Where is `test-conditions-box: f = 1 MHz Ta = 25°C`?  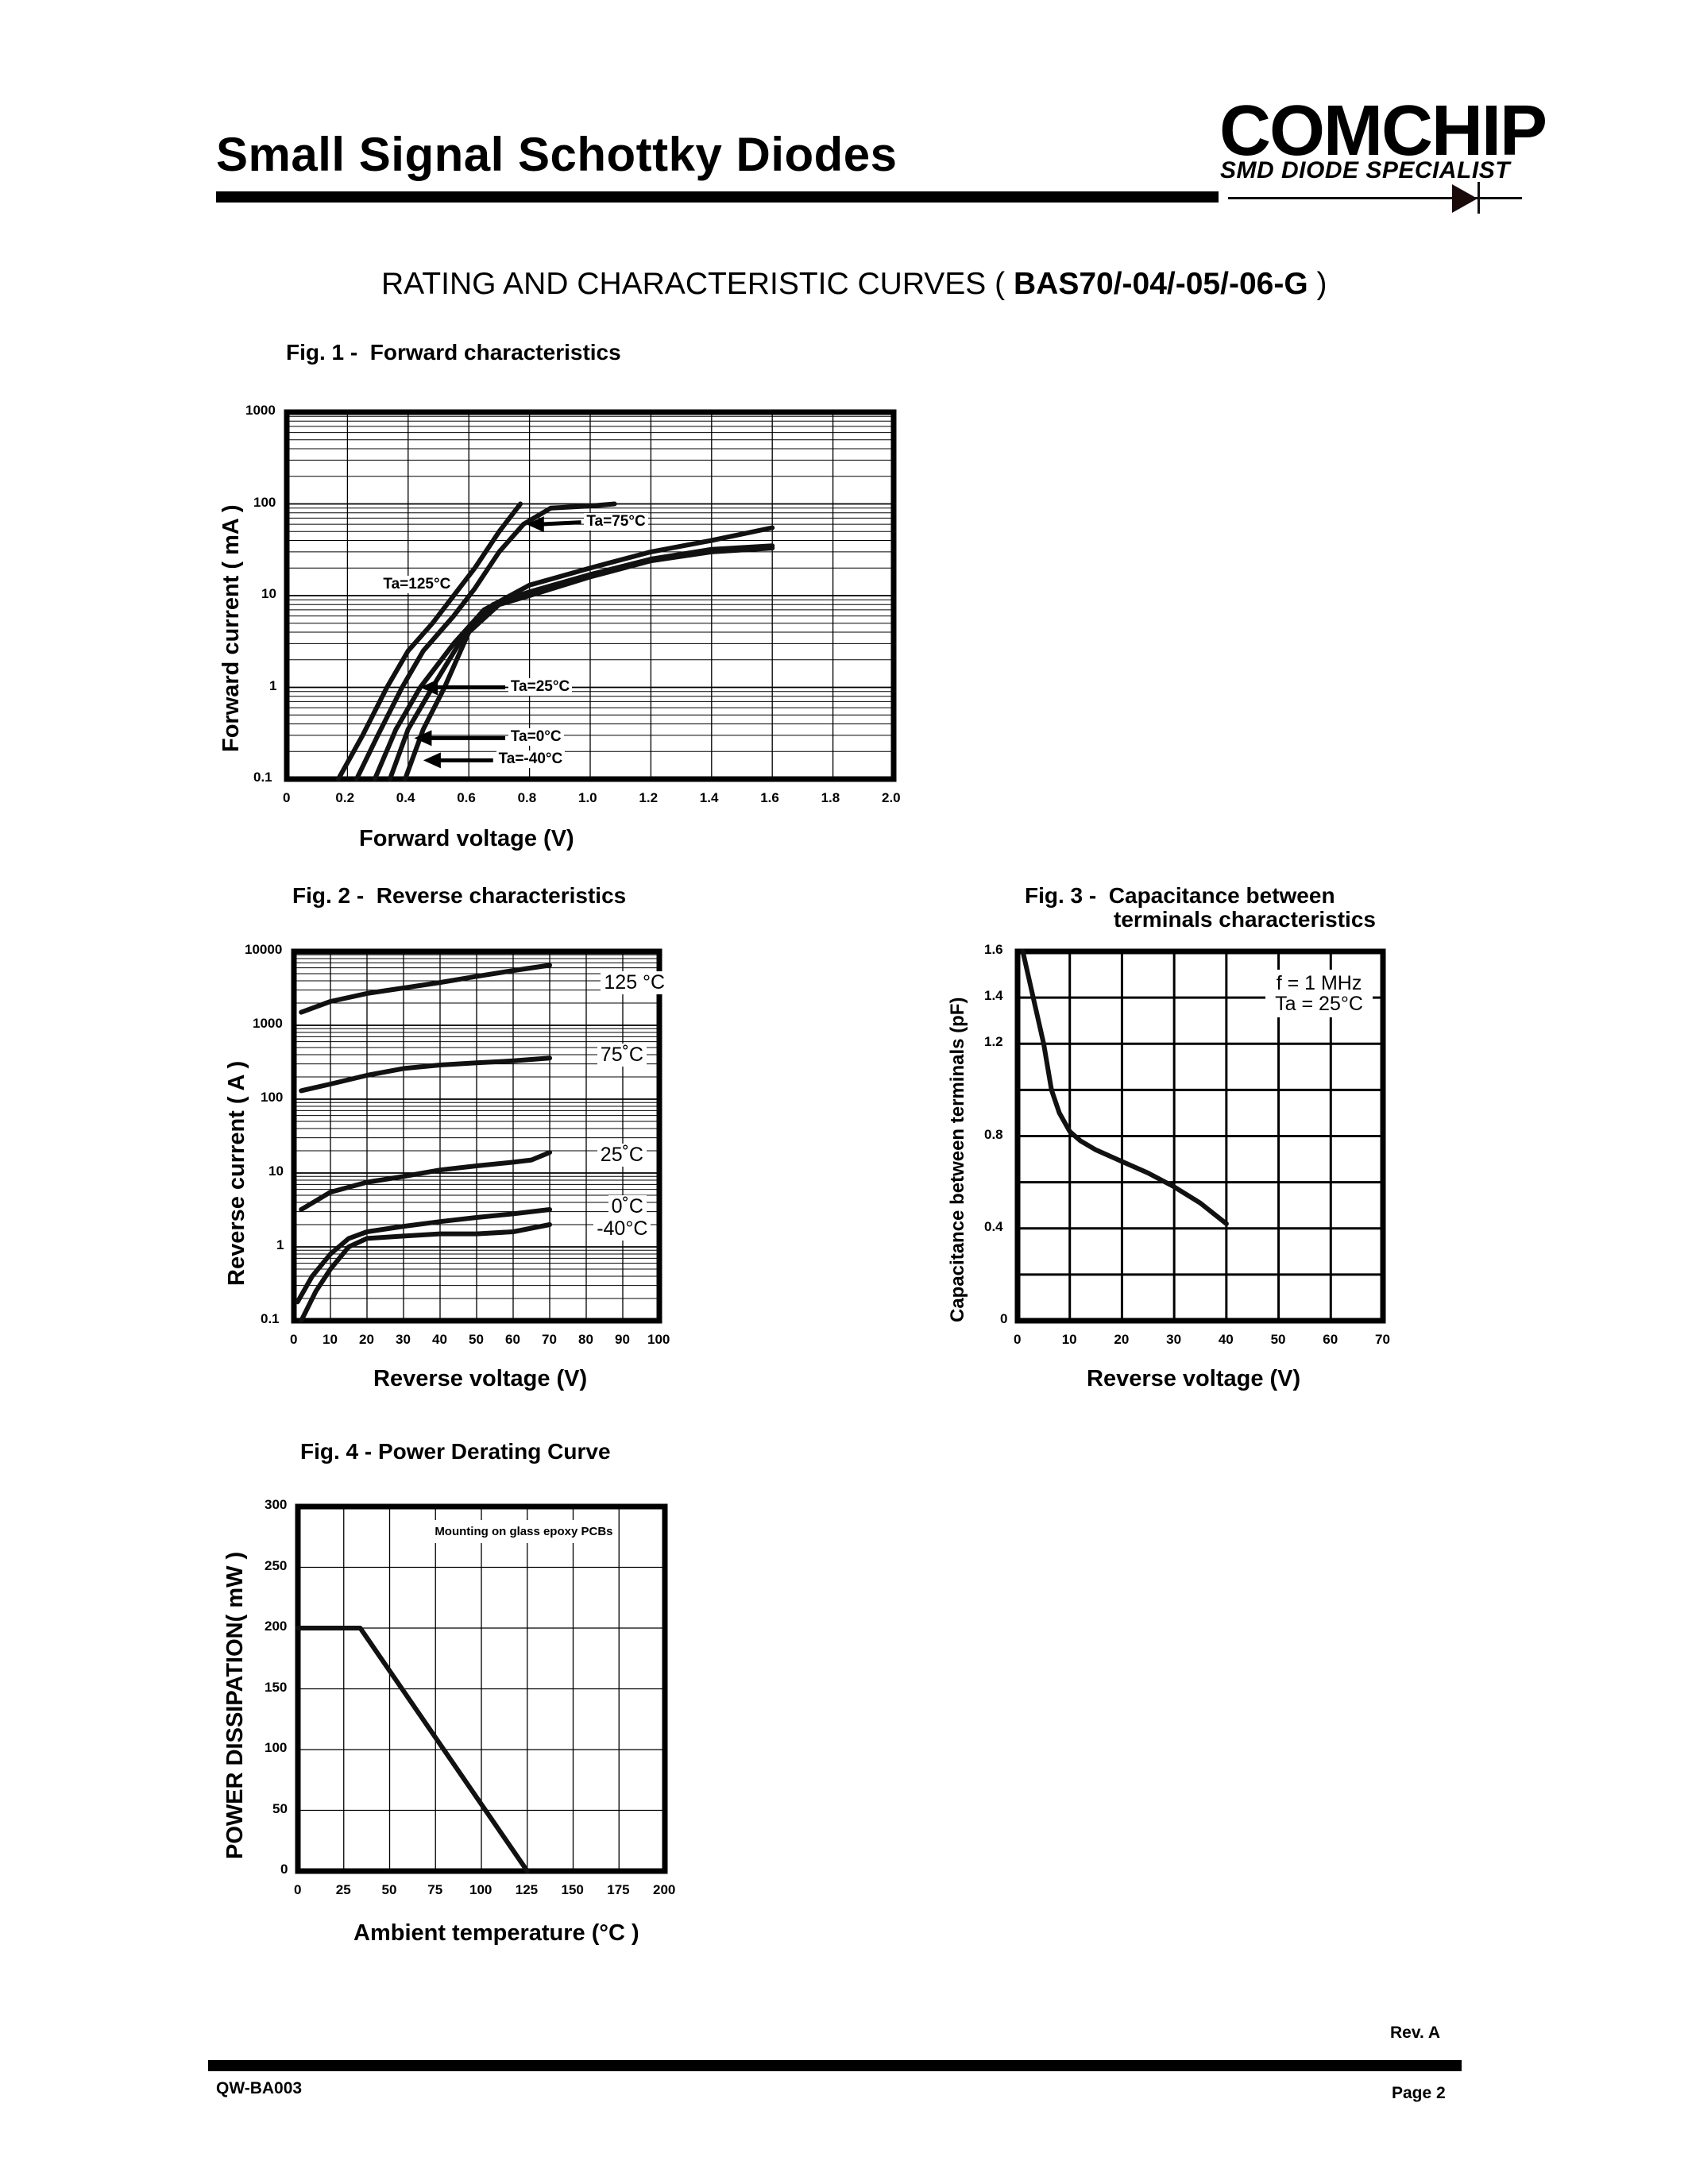 test-conditions-box: f = 1 MHz Ta = 25°C is located at coordinates (1319, 994).